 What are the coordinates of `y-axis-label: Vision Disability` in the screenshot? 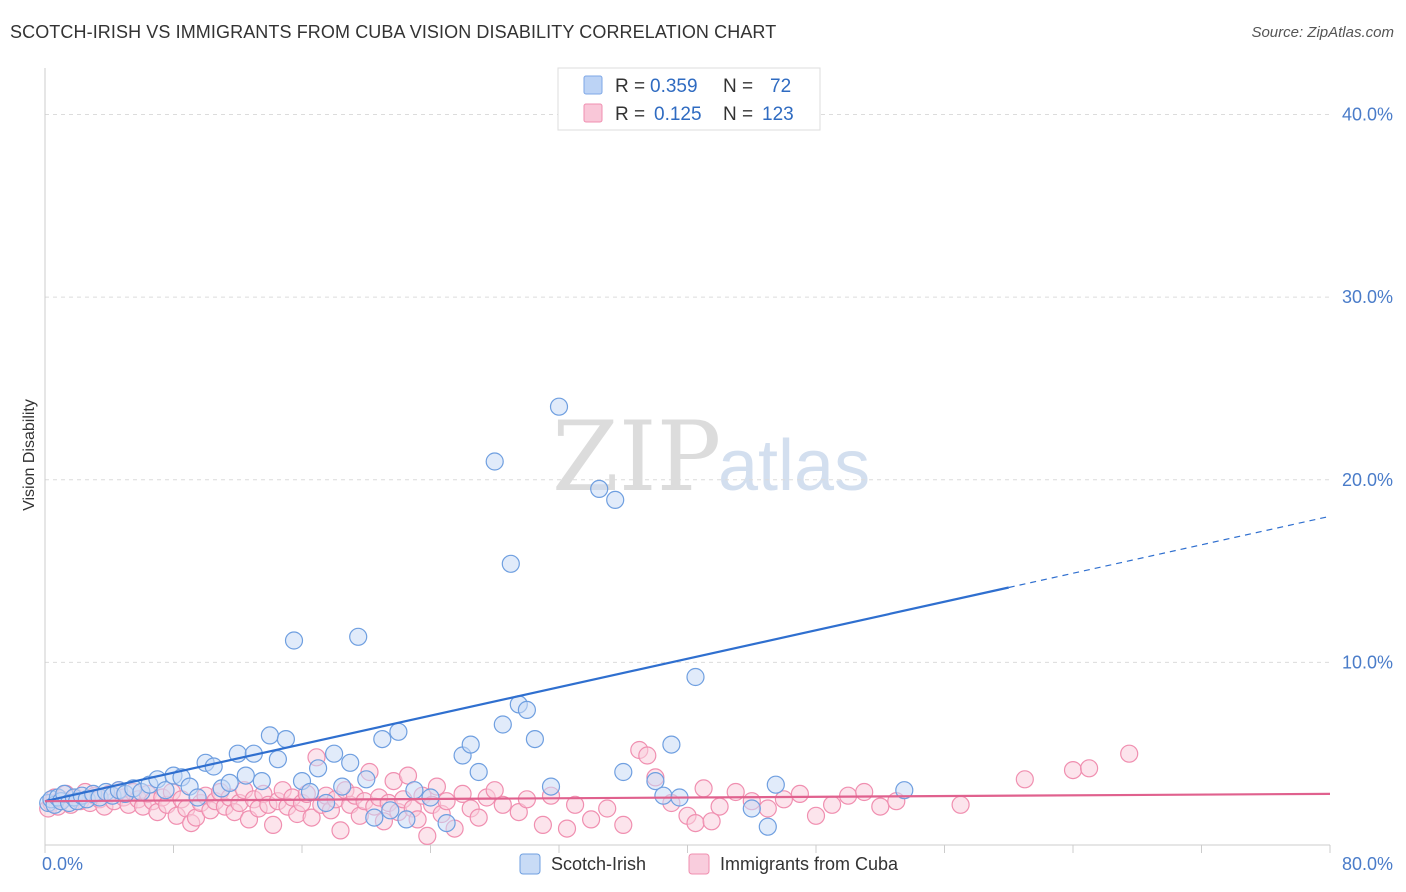 It's located at (29, 455).